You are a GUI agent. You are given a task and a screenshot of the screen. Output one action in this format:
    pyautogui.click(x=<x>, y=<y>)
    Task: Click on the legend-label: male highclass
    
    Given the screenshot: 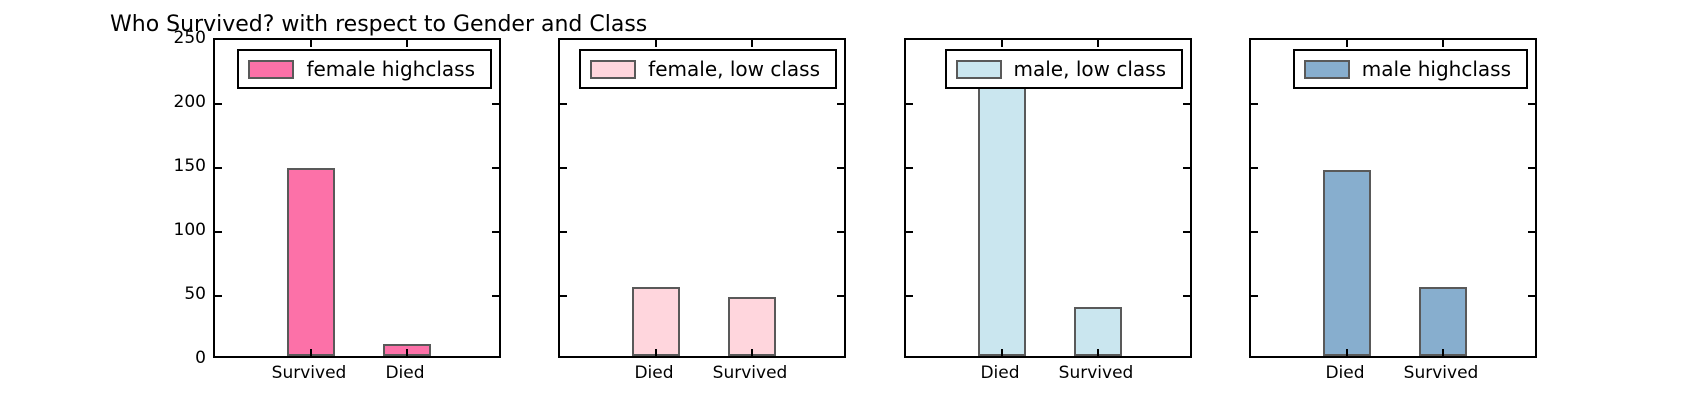 What is the action you would take?
    pyautogui.click(x=1436, y=69)
    